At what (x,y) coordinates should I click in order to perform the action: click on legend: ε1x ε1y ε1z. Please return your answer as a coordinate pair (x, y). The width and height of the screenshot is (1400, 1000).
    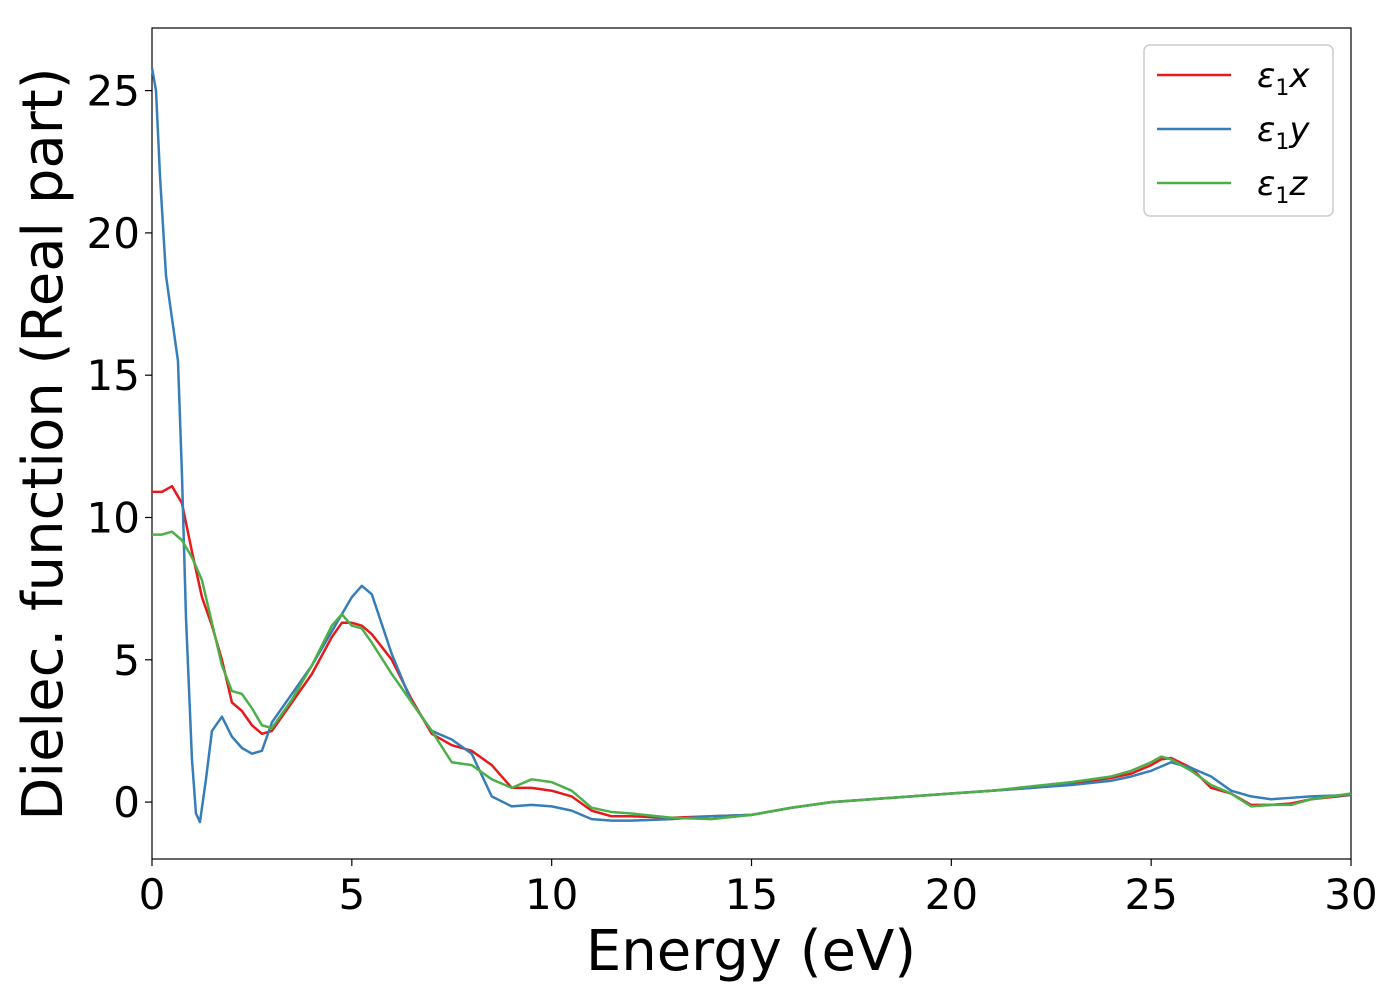
    Looking at the image, I should click on (1238, 130).